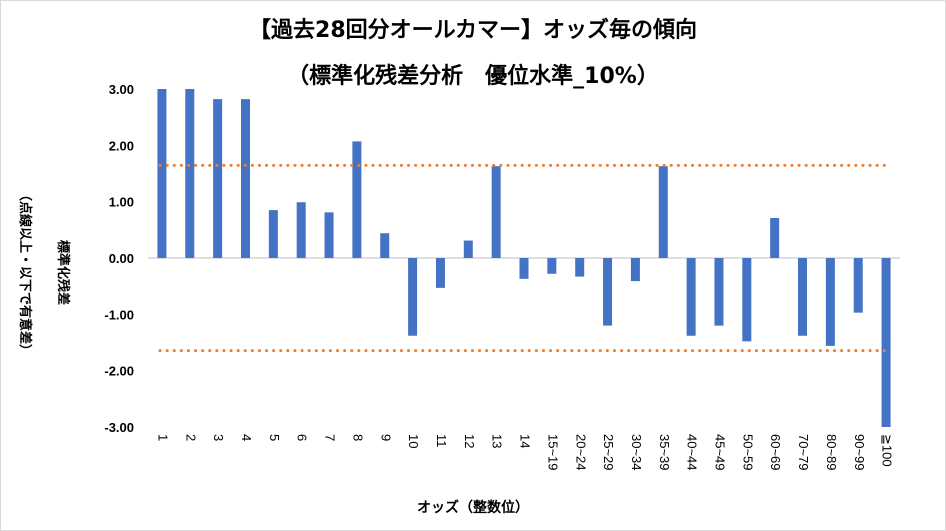  What do you see at coordinates (775, 452) in the screenshot?
I see `x-tick-label: 60~69` at bounding box center [775, 452].